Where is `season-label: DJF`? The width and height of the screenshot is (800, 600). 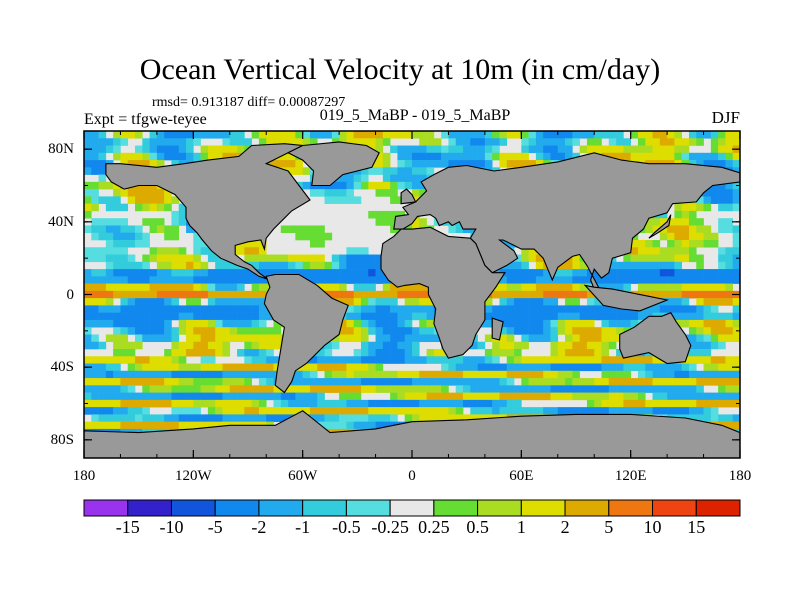
season-label: DJF is located at coordinates (725, 117).